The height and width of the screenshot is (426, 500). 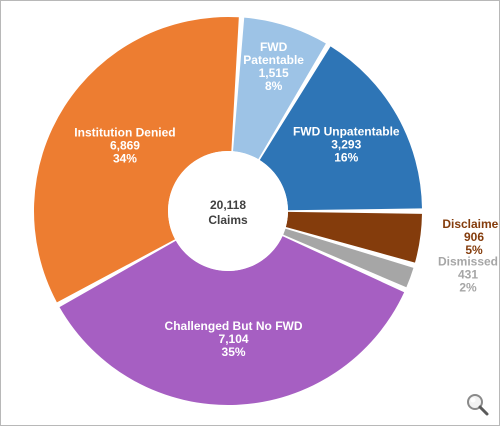 What do you see at coordinates (234, 339) in the screenshot?
I see `label-challenged-but-no-fwd-value: 7,104` at bounding box center [234, 339].